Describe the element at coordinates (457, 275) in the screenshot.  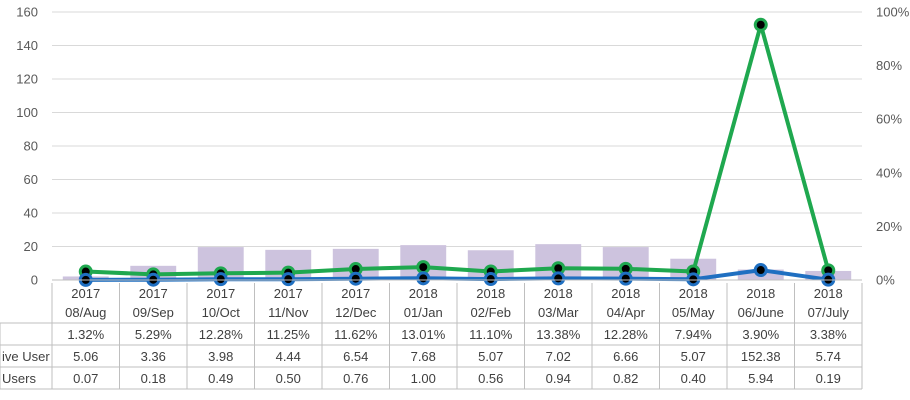
I see `series-line` at that location.